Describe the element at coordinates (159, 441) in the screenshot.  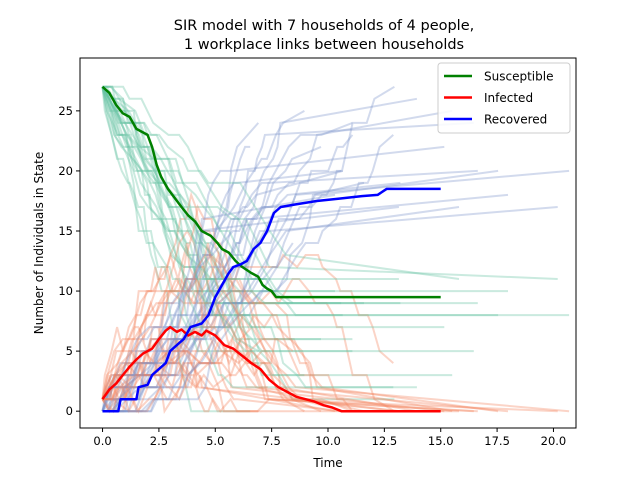
I see `x-tick-label: 2.5` at that location.